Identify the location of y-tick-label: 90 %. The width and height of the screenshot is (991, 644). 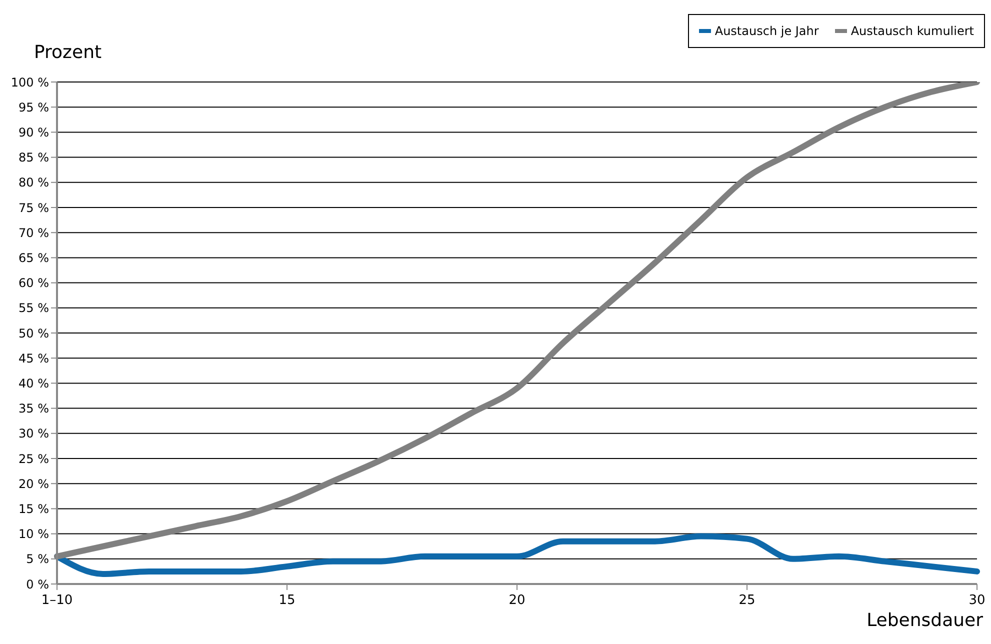
(33, 132).